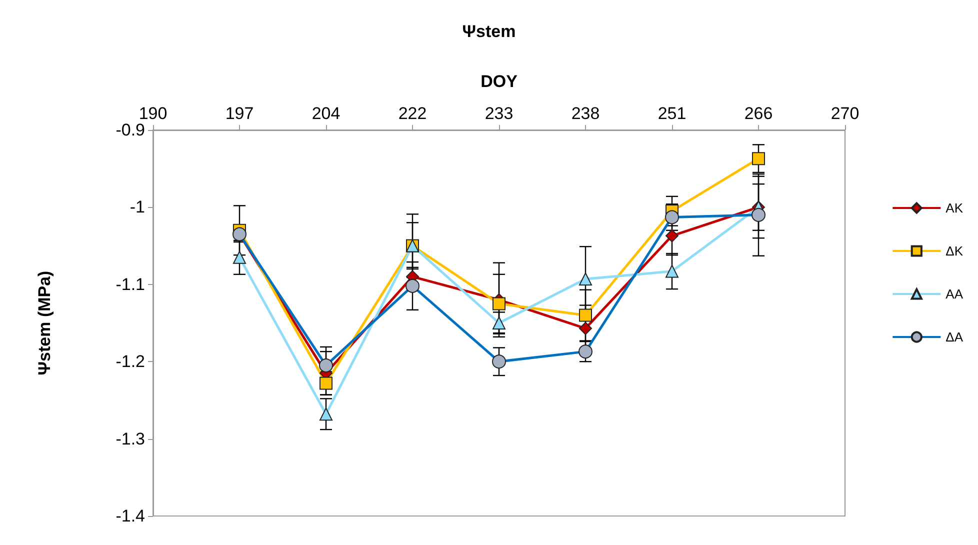  Describe the element at coordinates (499, 113) in the screenshot. I see `x-tick-label: 233` at that location.